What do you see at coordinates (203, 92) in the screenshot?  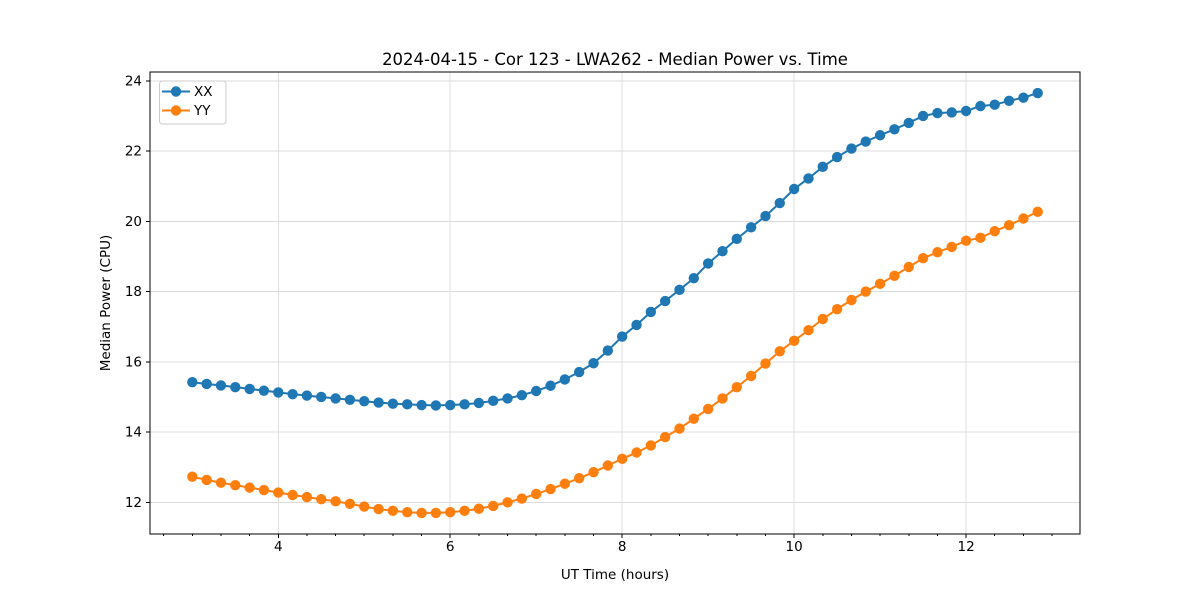 I see `legend-label-xx: XX` at bounding box center [203, 92].